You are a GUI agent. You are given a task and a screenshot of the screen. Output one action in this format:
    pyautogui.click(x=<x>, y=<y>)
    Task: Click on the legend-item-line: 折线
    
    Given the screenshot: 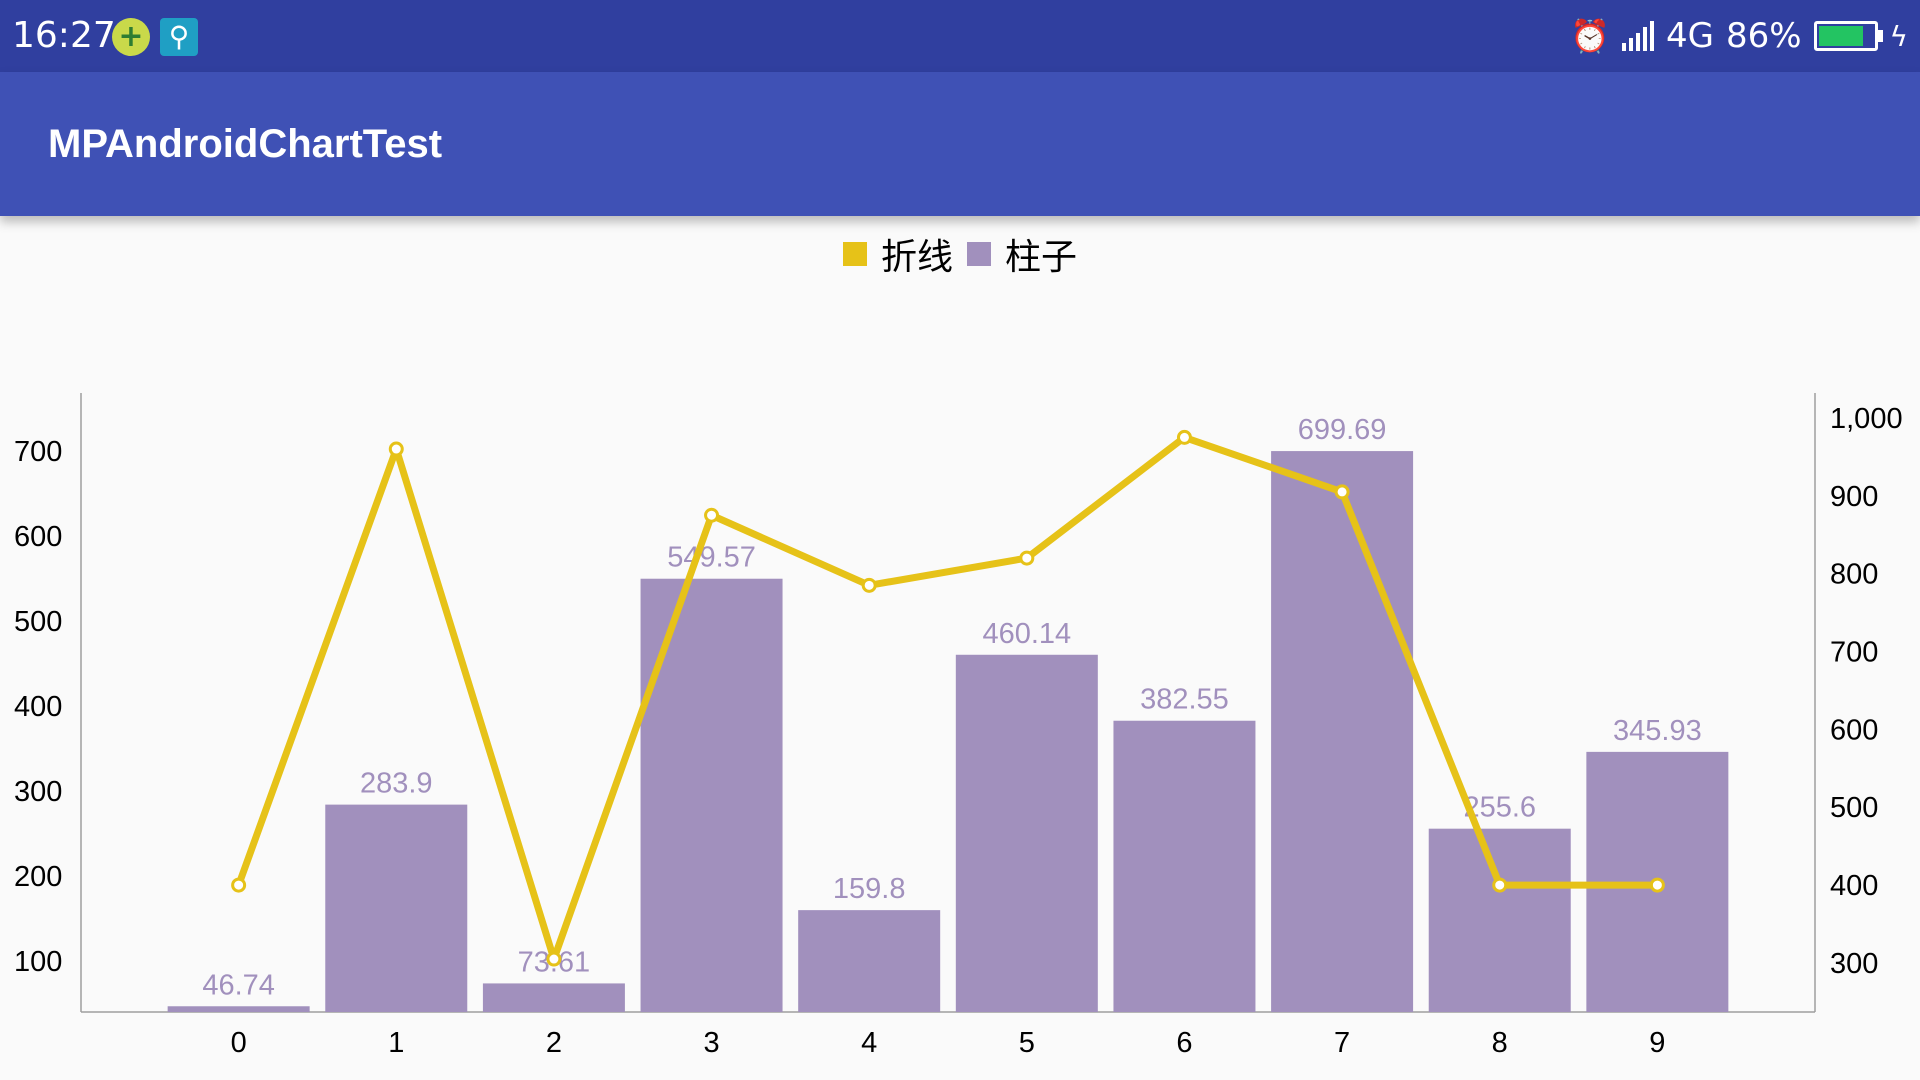 What is the action you would take?
    pyautogui.click(x=897, y=254)
    